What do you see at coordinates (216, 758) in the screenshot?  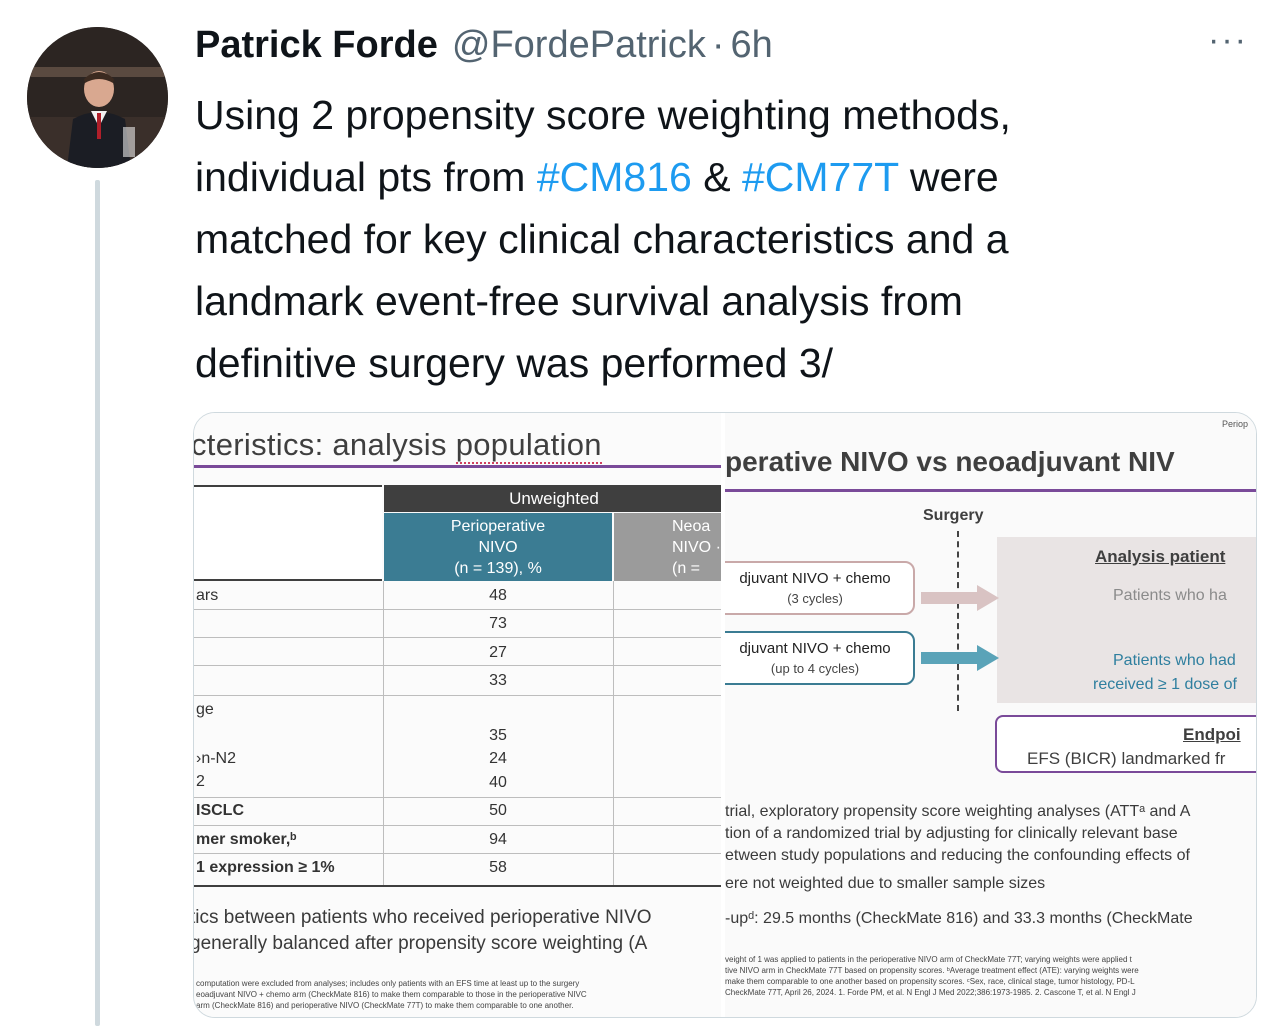 I see `table-row-label: ›n-N2` at bounding box center [216, 758].